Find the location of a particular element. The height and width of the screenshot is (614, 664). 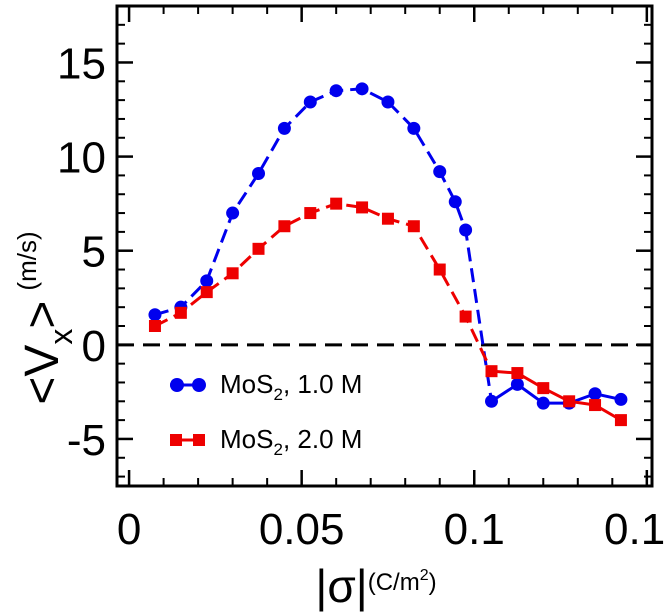

legend-label-2-sub: 2 is located at coordinates (277, 449).